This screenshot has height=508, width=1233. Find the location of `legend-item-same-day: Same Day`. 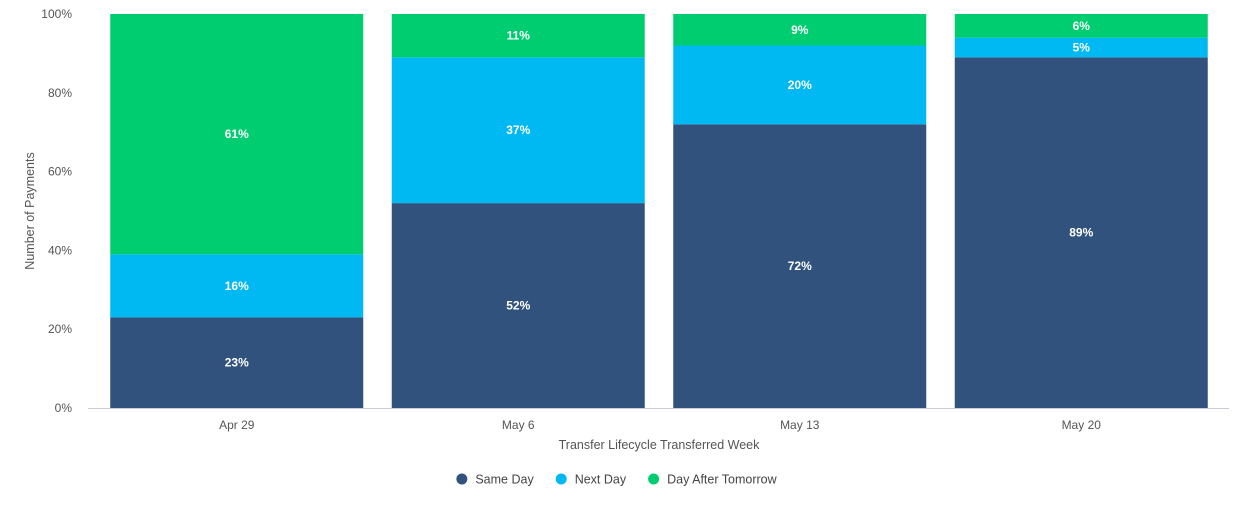

legend-item-same-day: Same Day is located at coordinates (495, 480).